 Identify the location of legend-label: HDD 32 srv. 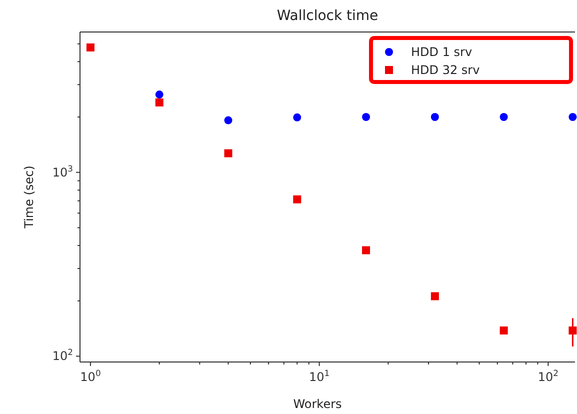
(445, 70).